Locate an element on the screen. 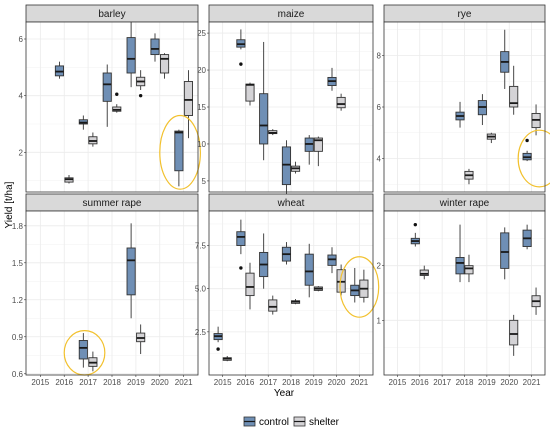  panel-barley: barley 2 4 6 is located at coordinates (110, 98).